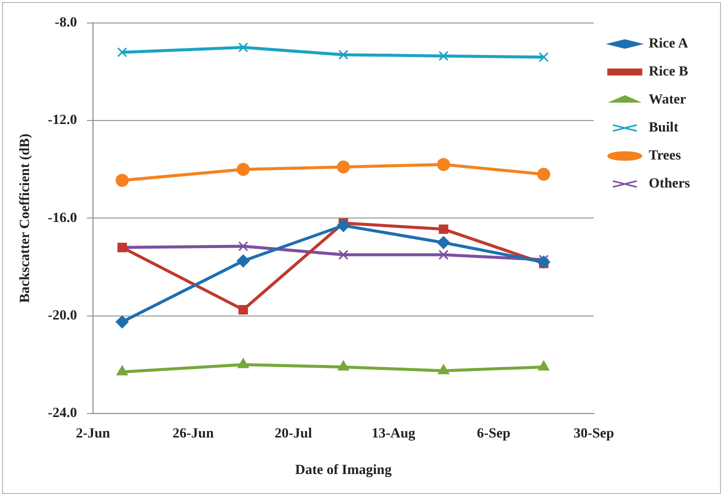 The height and width of the screenshot is (496, 723). What do you see at coordinates (663, 128) in the screenshot?
I see `legend-label: Built` at bounding box center [663, 128].